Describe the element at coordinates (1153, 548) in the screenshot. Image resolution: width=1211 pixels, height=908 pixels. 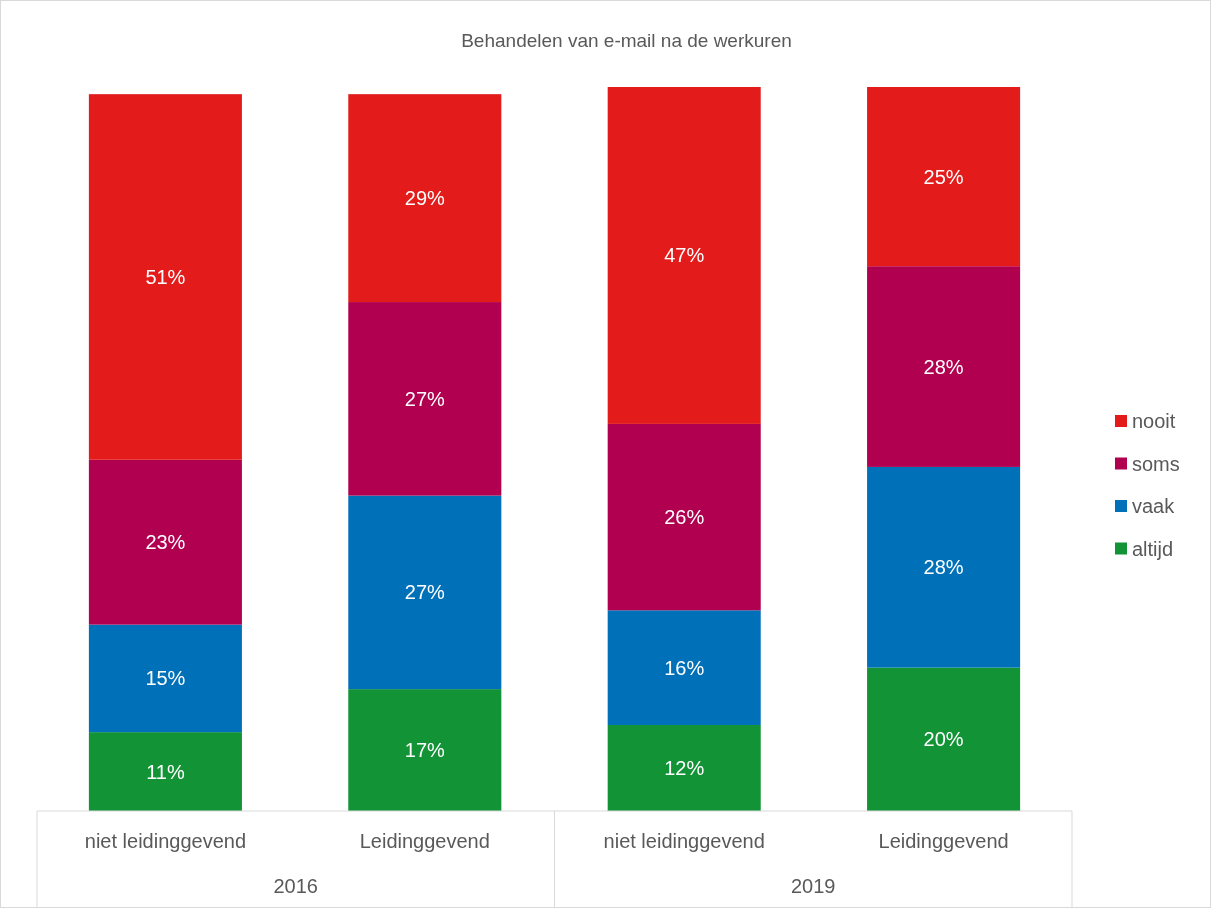
I see `legend-label: altijd` at that location.